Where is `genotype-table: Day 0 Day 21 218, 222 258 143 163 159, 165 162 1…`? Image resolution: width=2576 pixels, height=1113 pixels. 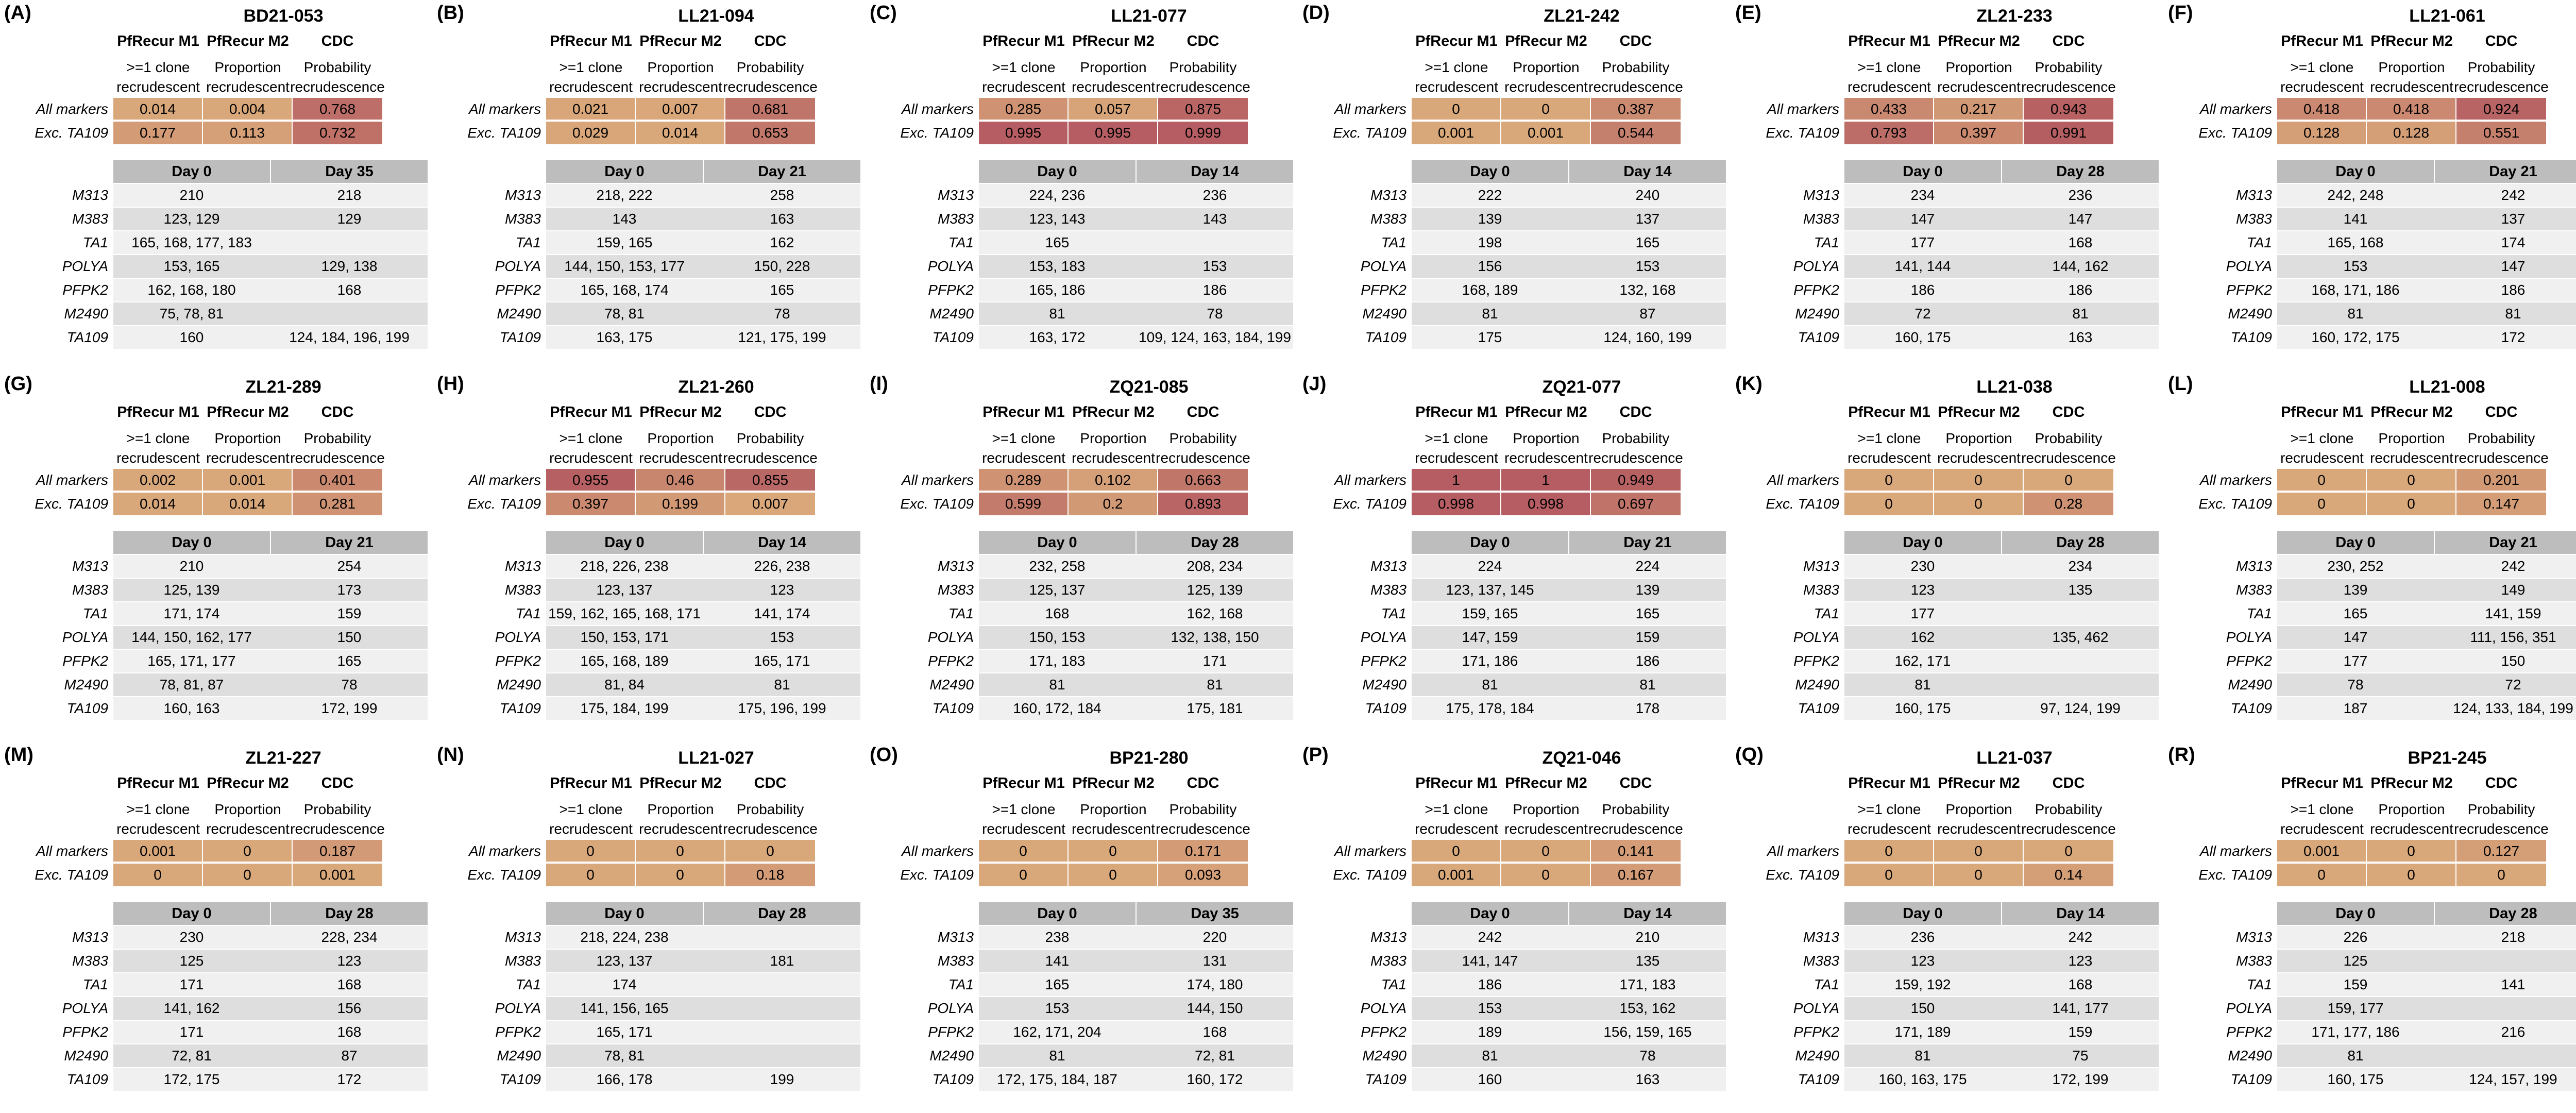
genotype-table: Day 0 Day 21 218, 222 258 143 163 159, 165 162 1… is located at coordinates (703, 254).